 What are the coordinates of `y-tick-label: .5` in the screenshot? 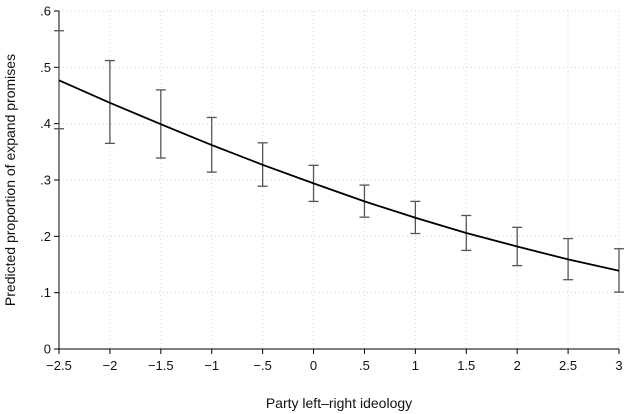 It's located at (45, 67).